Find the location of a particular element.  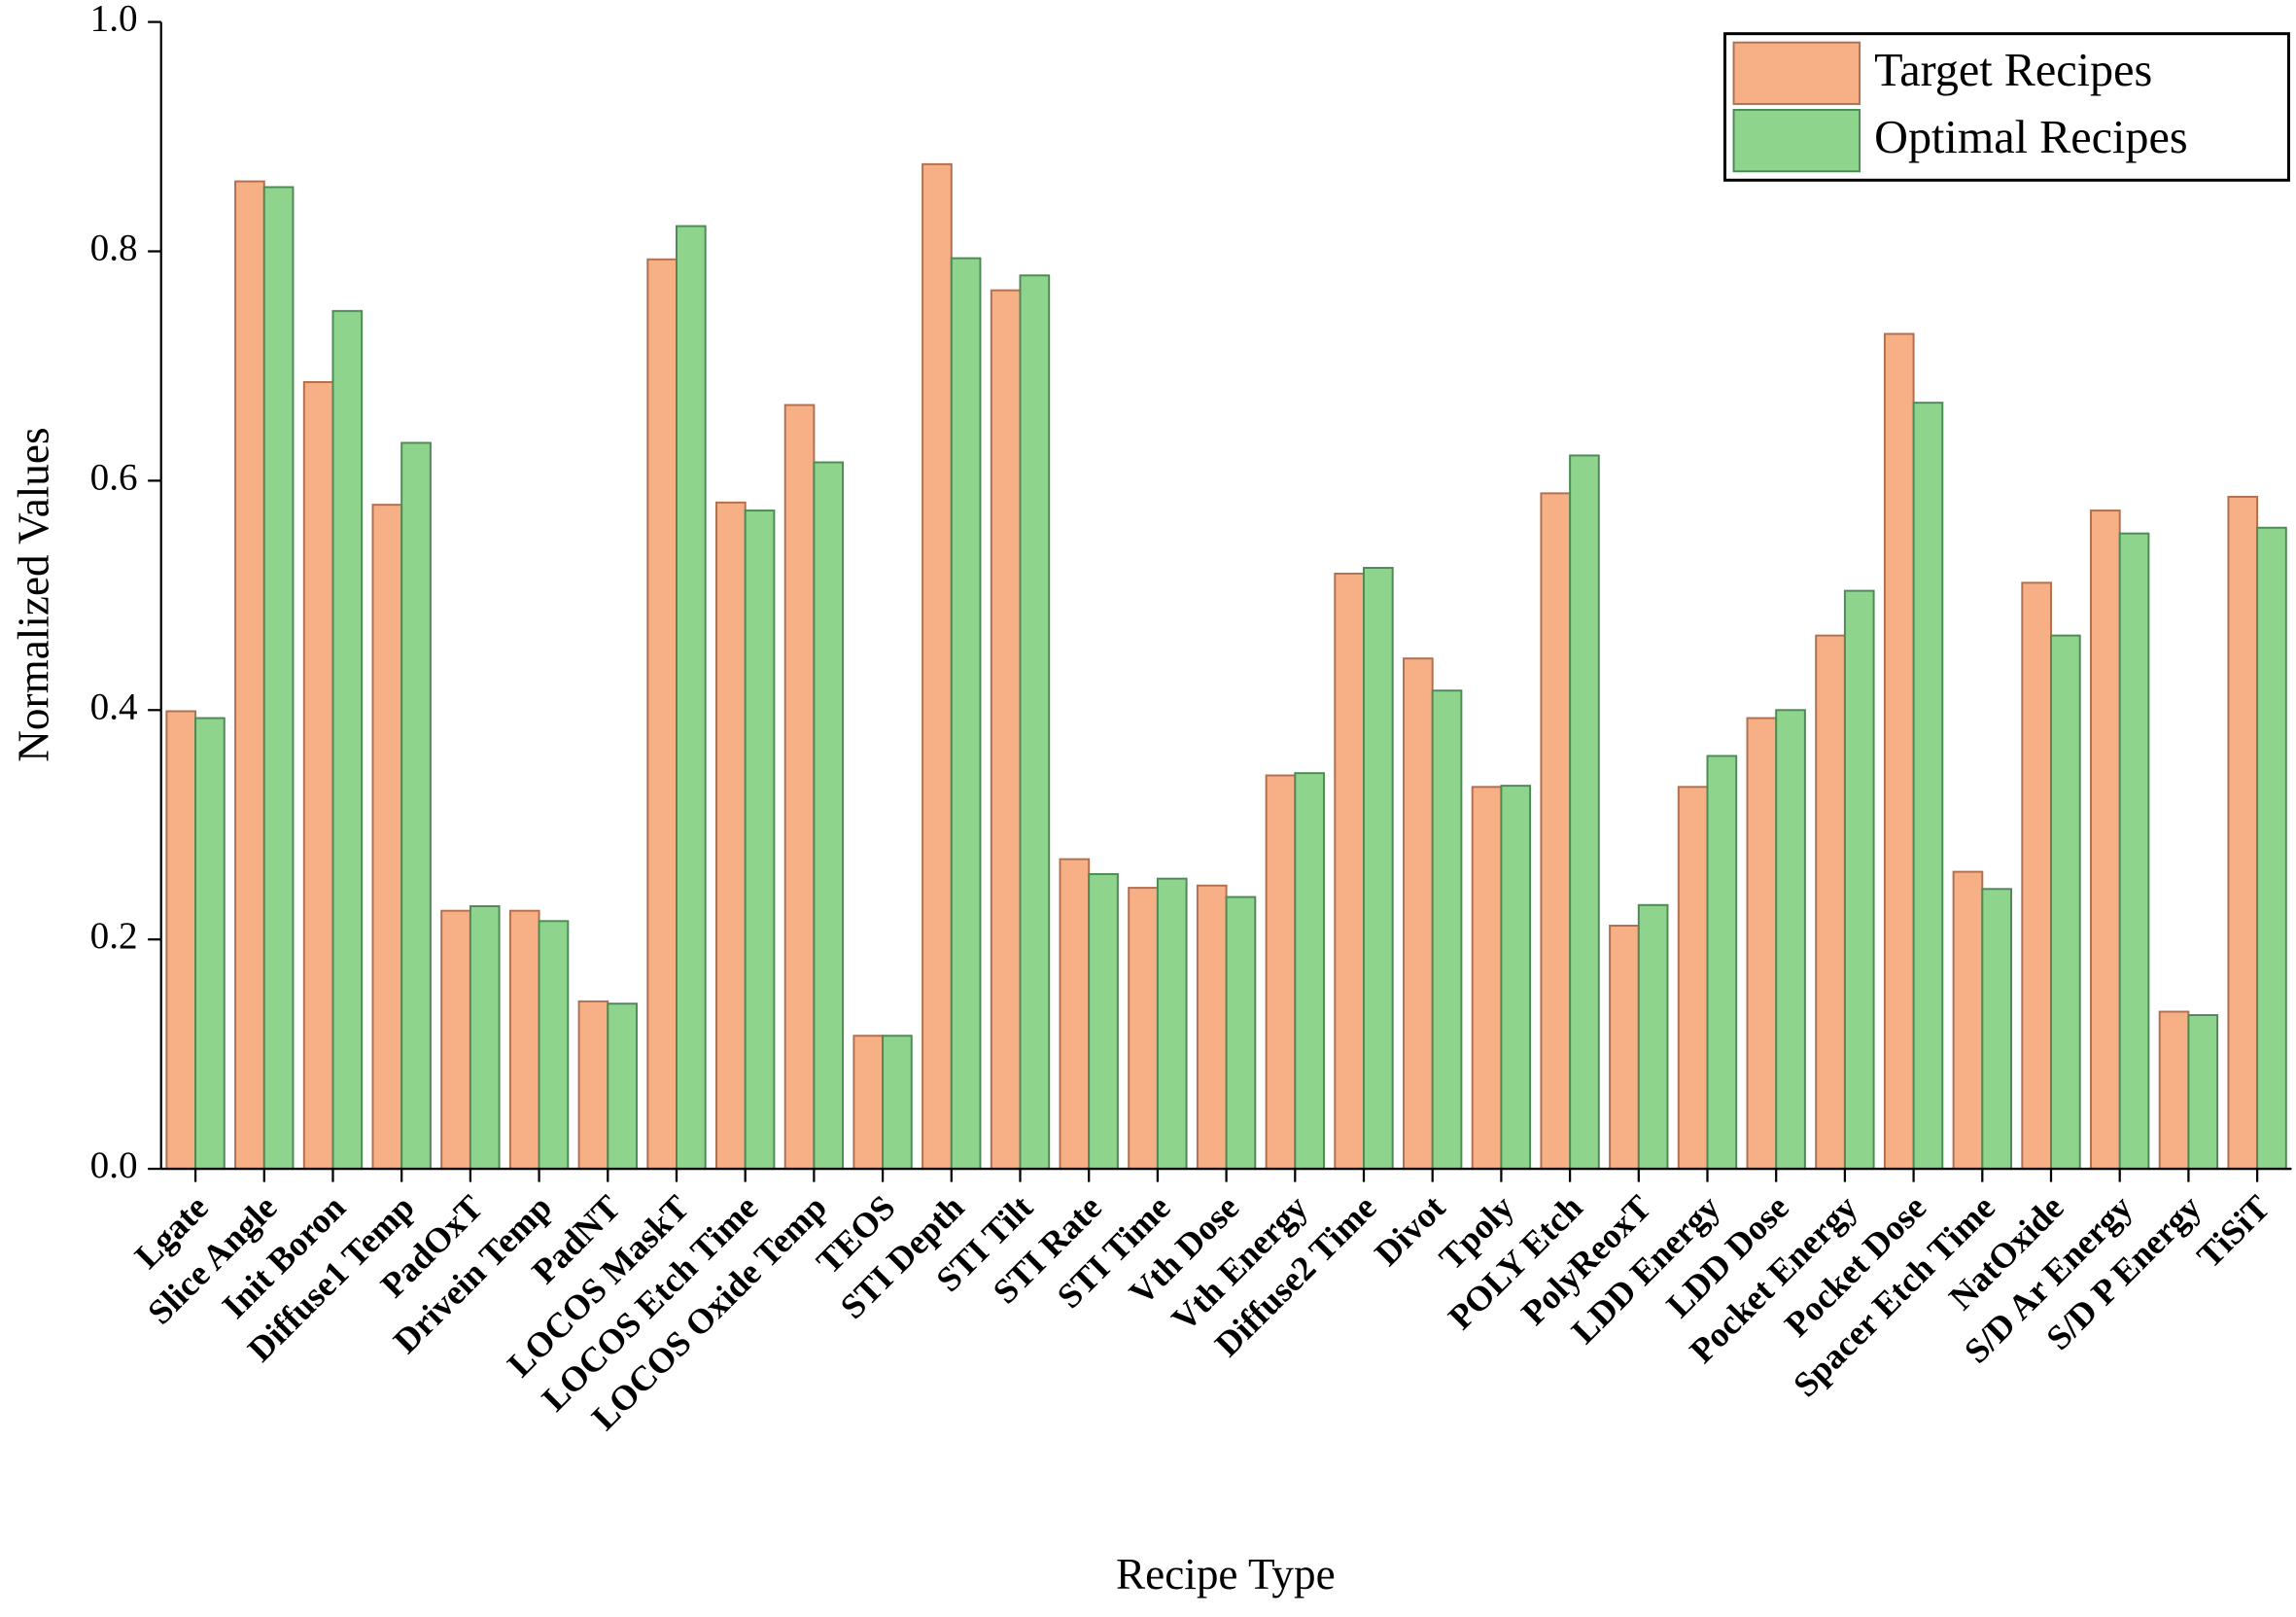

x-axis-label: Recipe Type is located at coordinates (1226, 1575).